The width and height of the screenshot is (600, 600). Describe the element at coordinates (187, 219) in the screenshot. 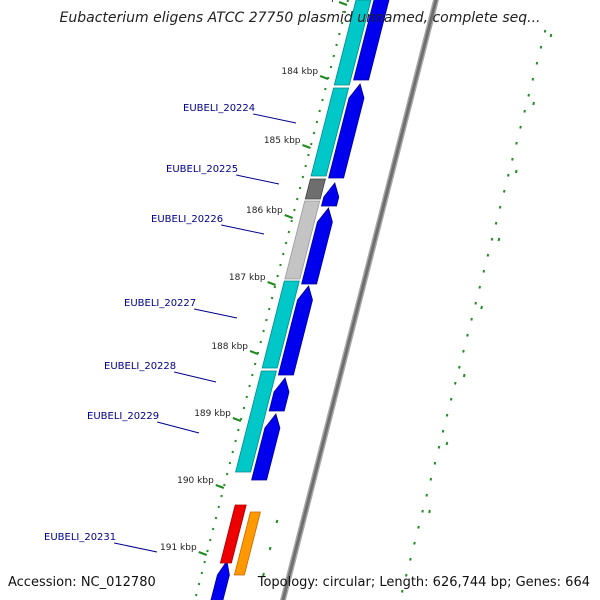

I see `gene-label: EUBELI_20226` at that location.